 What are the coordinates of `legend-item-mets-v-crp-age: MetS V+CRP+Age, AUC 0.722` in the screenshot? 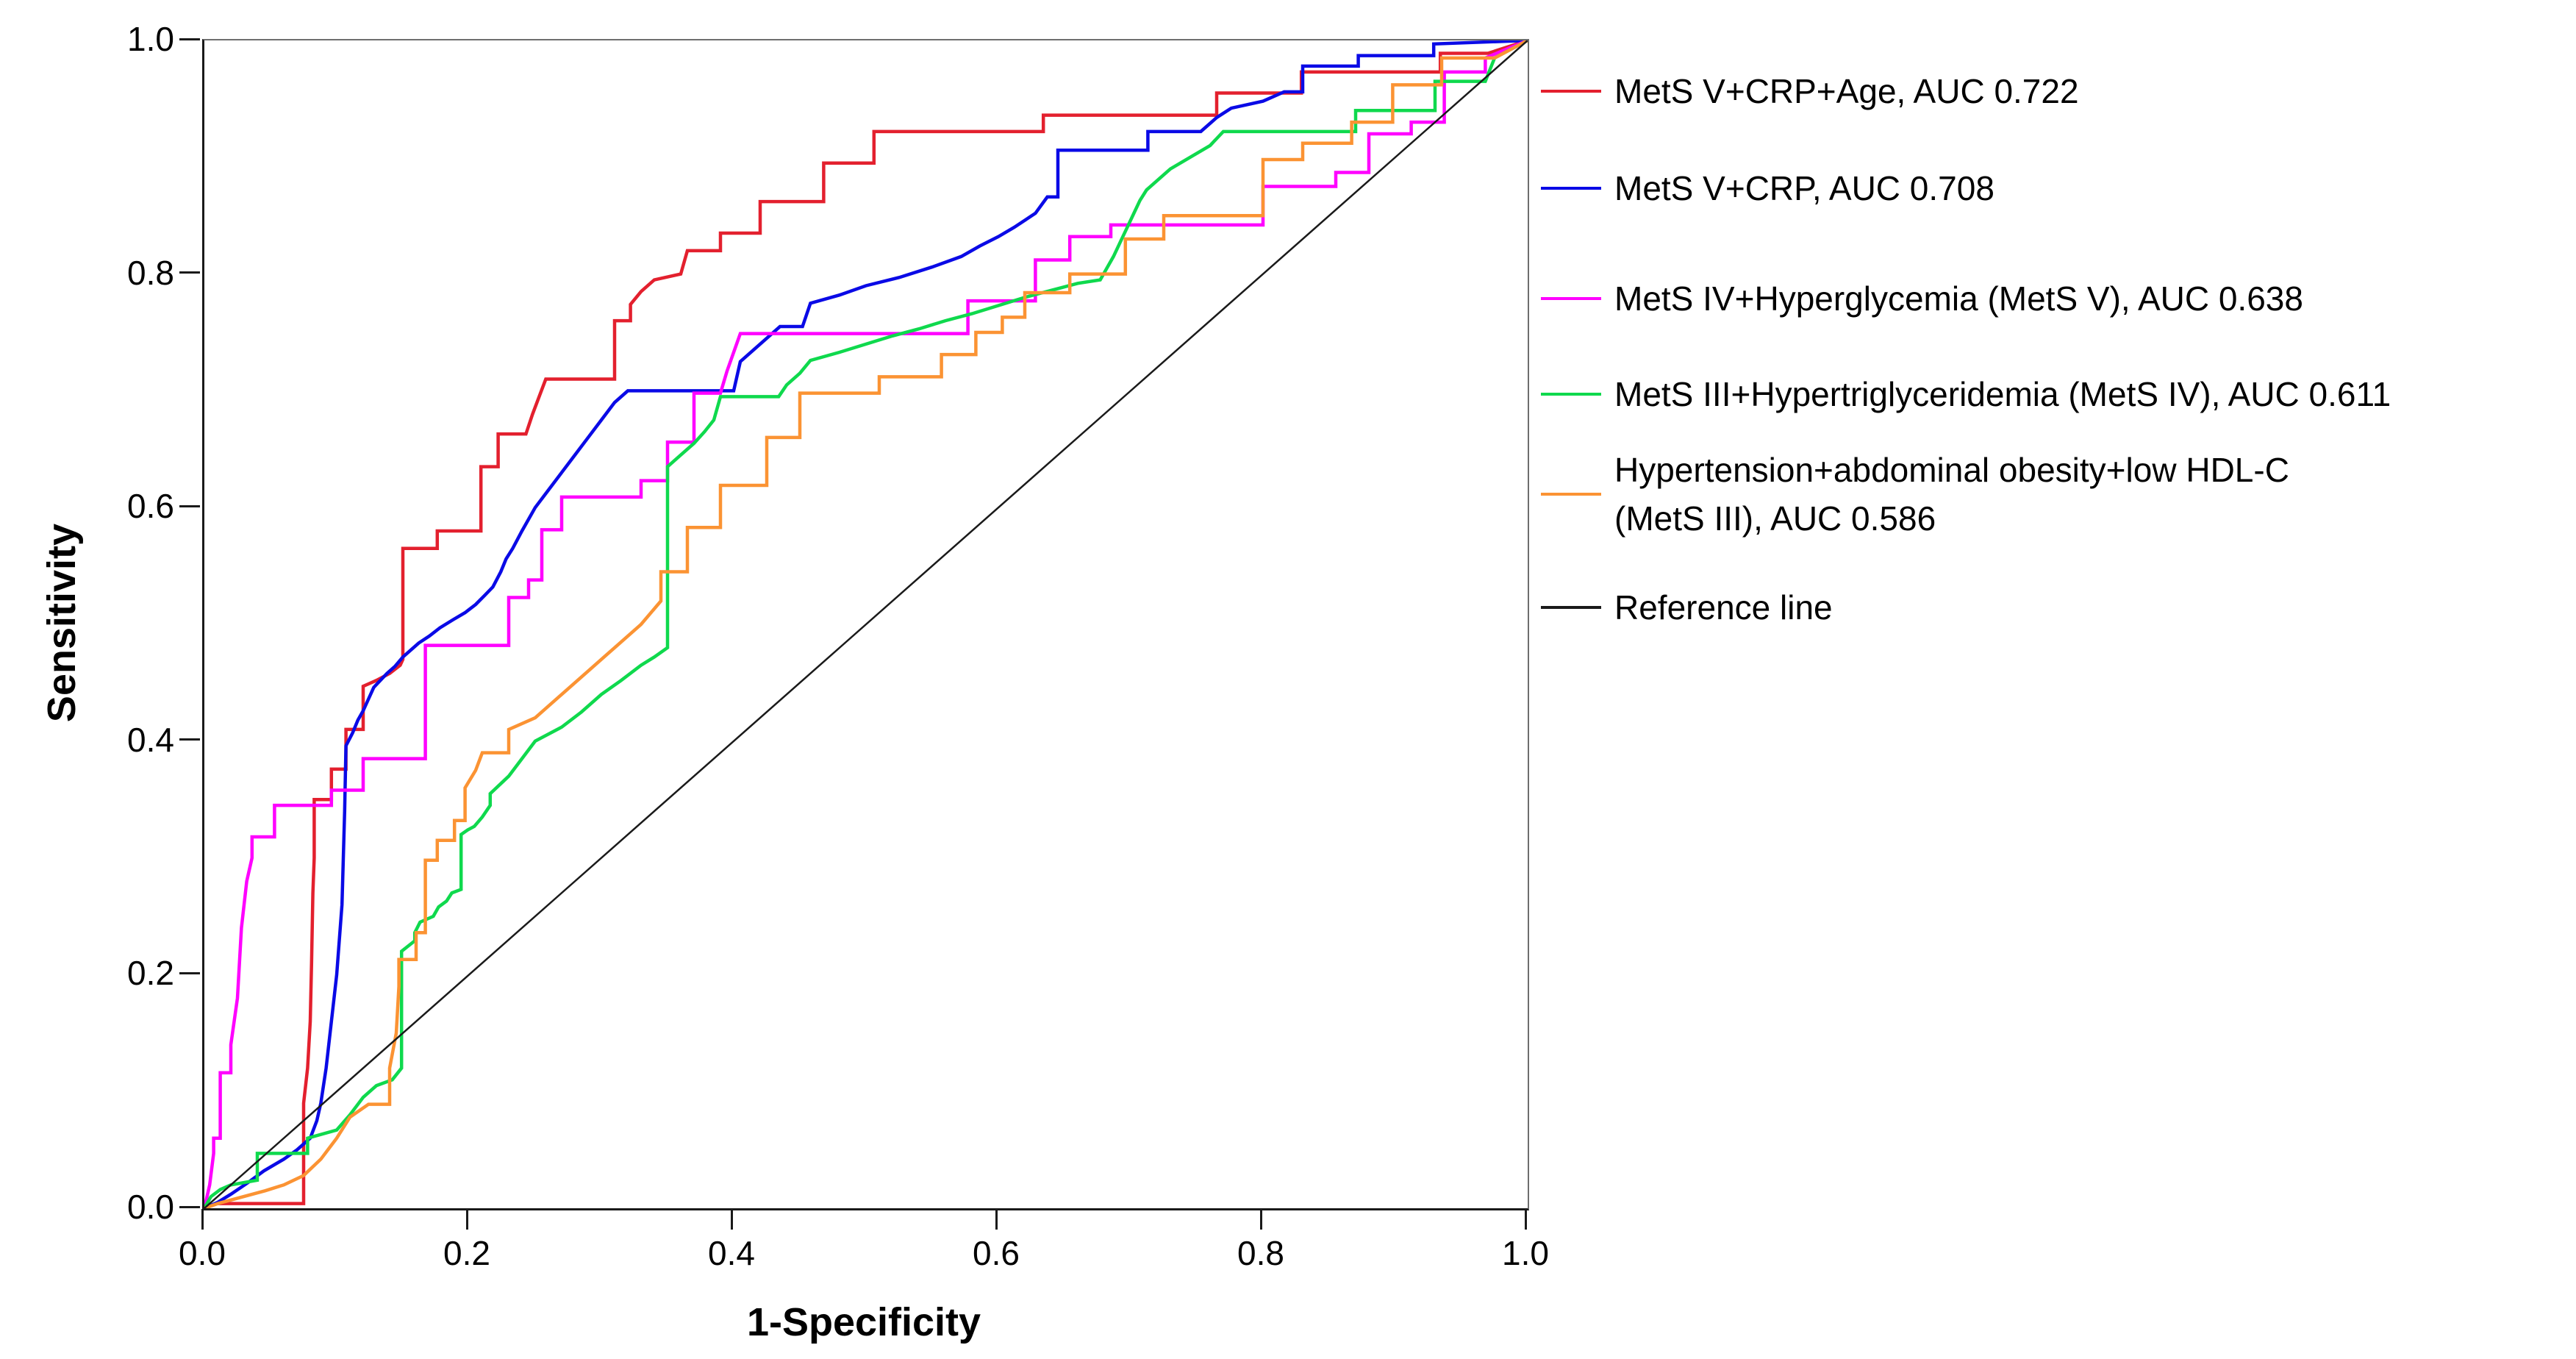 It's located at (1810, 91).